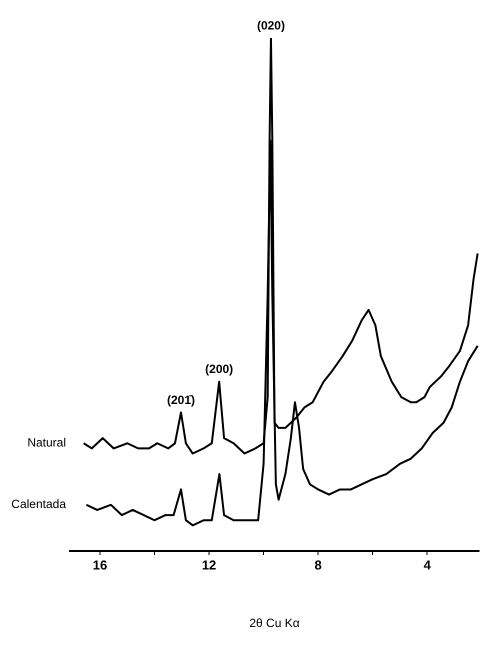 This screenshot has width=489, height=653. Describe the element at coordinates (270, 25) in the screenshot. I see `annotation: (020)` at that location.